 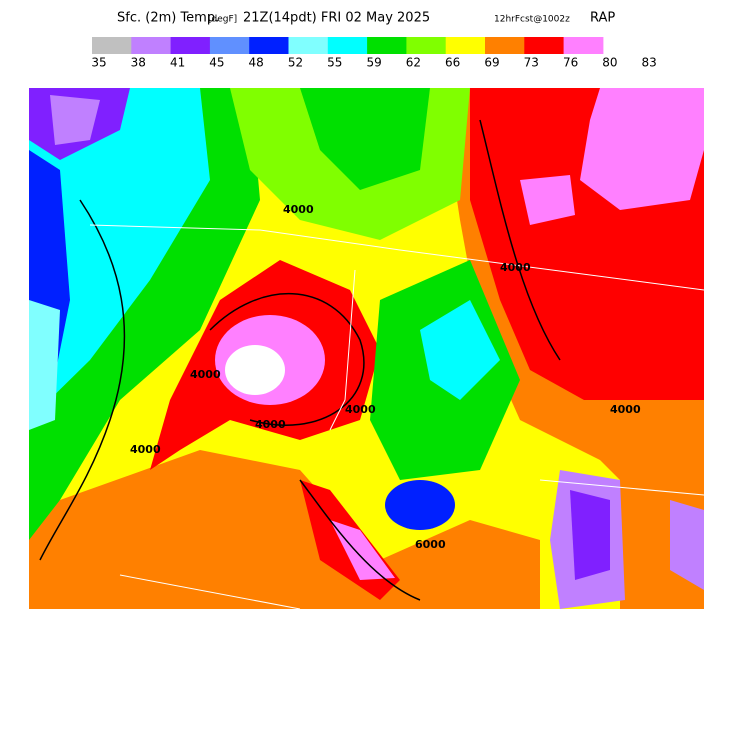 I want to click on colorbar-label: 59, so click(x=373, y=63).